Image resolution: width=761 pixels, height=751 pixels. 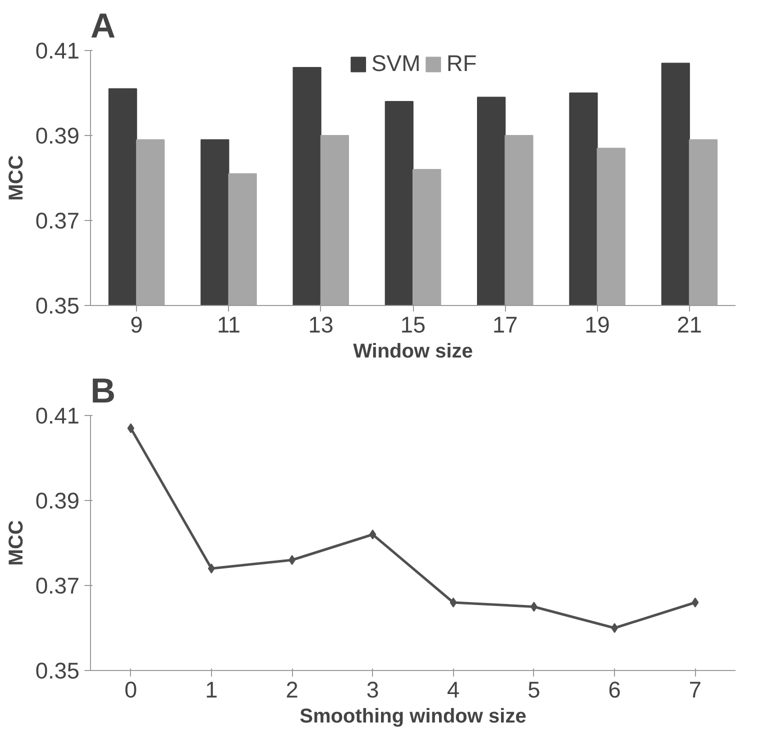 What do you see at coordinates (136, 325) in the screenshot?
I see `x-tick-label: 9` at bounding box center [136, 325].